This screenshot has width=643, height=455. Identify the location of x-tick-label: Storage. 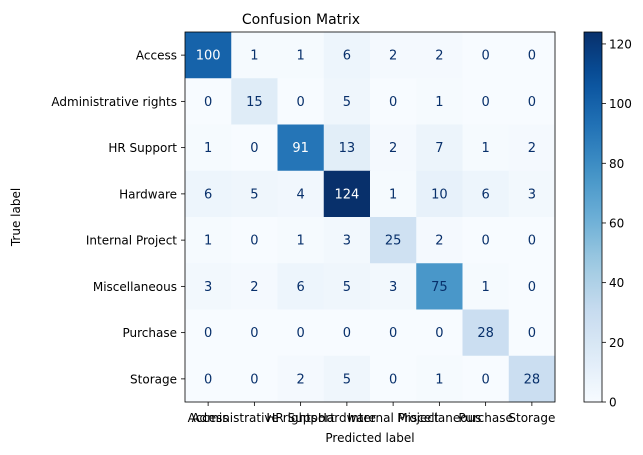
(531, 418).